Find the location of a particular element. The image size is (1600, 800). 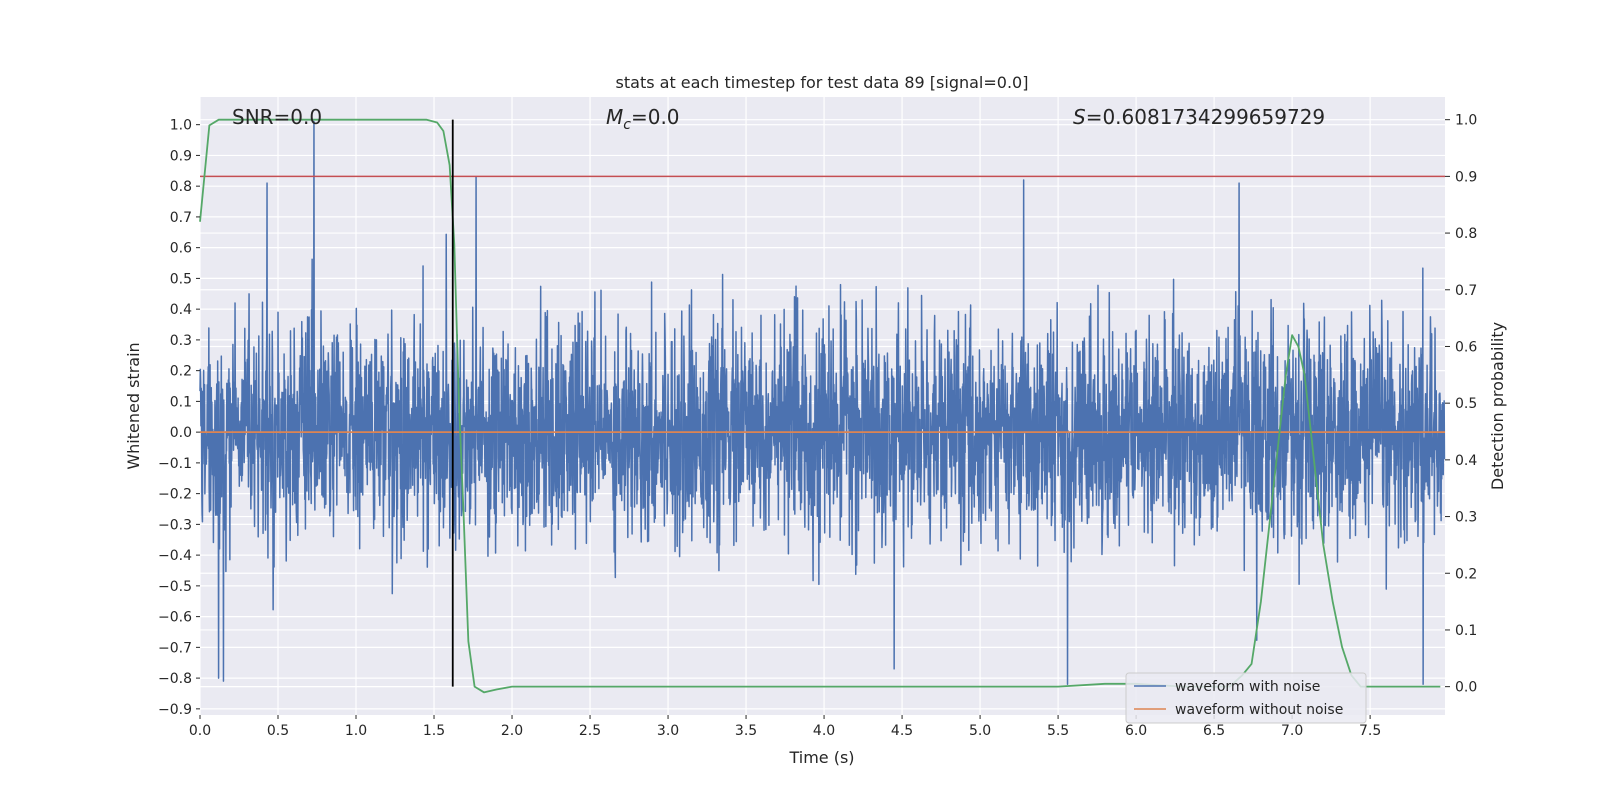

y-tick-label: −0.3 is located at coordinates (175, 525).